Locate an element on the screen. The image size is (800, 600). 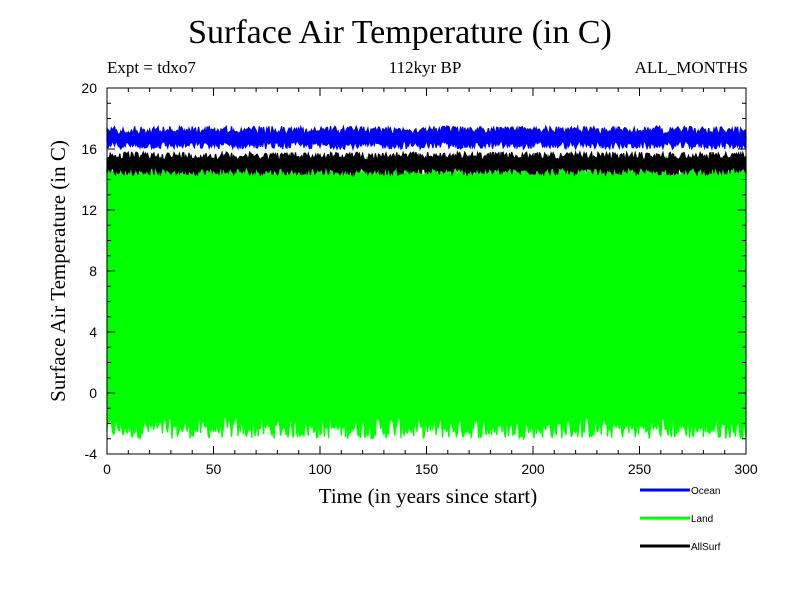
y-tick-label: 20 is located at coordinates (89, 88).